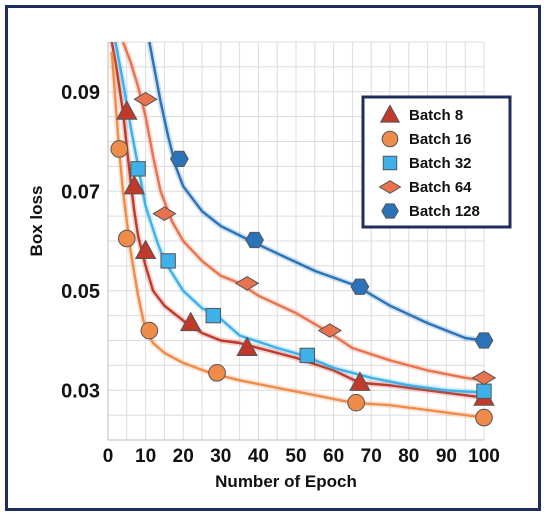 This screenshot has height=519, width=550. Describe the element at coordinates (484, 456) in the screenshot. I see `x-tick-label: 100` at that location.